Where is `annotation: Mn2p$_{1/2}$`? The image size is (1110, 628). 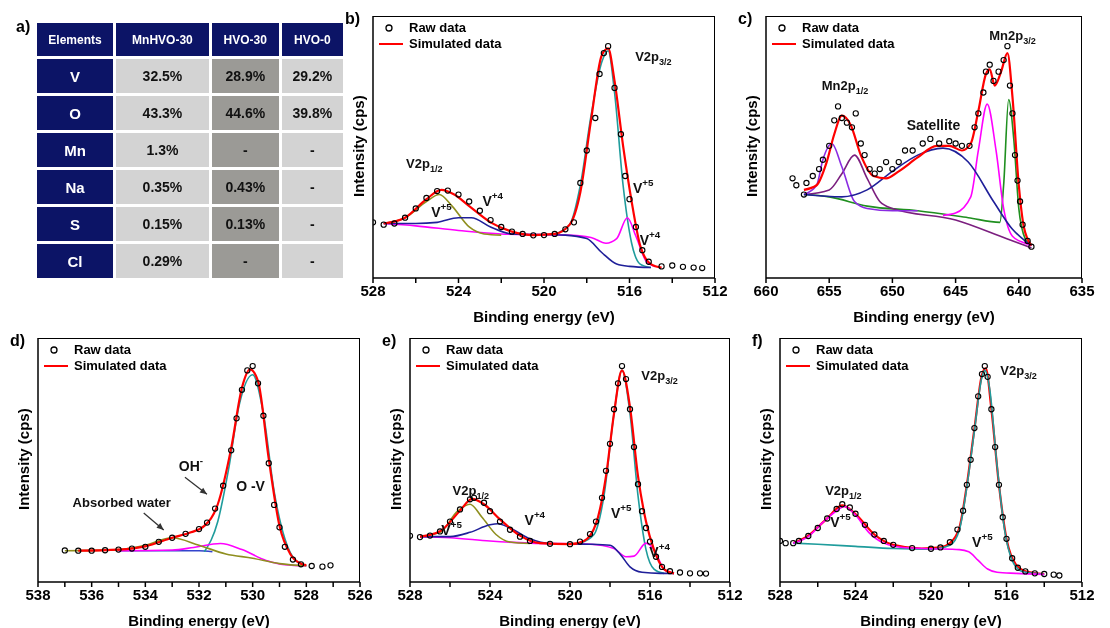
annotation: Mn2p$_{1/2}$ is located at coordinates (845, 87).